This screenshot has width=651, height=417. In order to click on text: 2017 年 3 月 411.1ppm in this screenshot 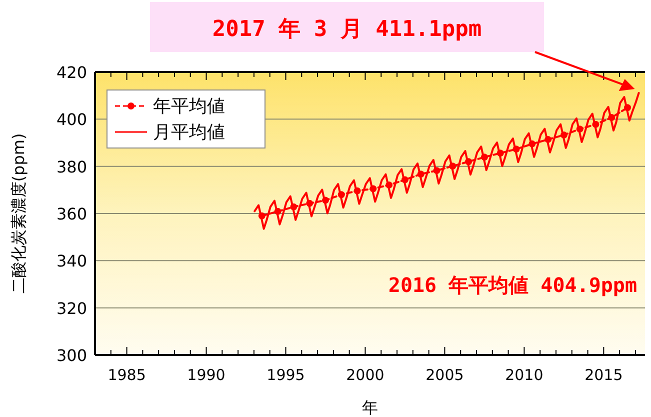, I will do `click(347, 29)`.